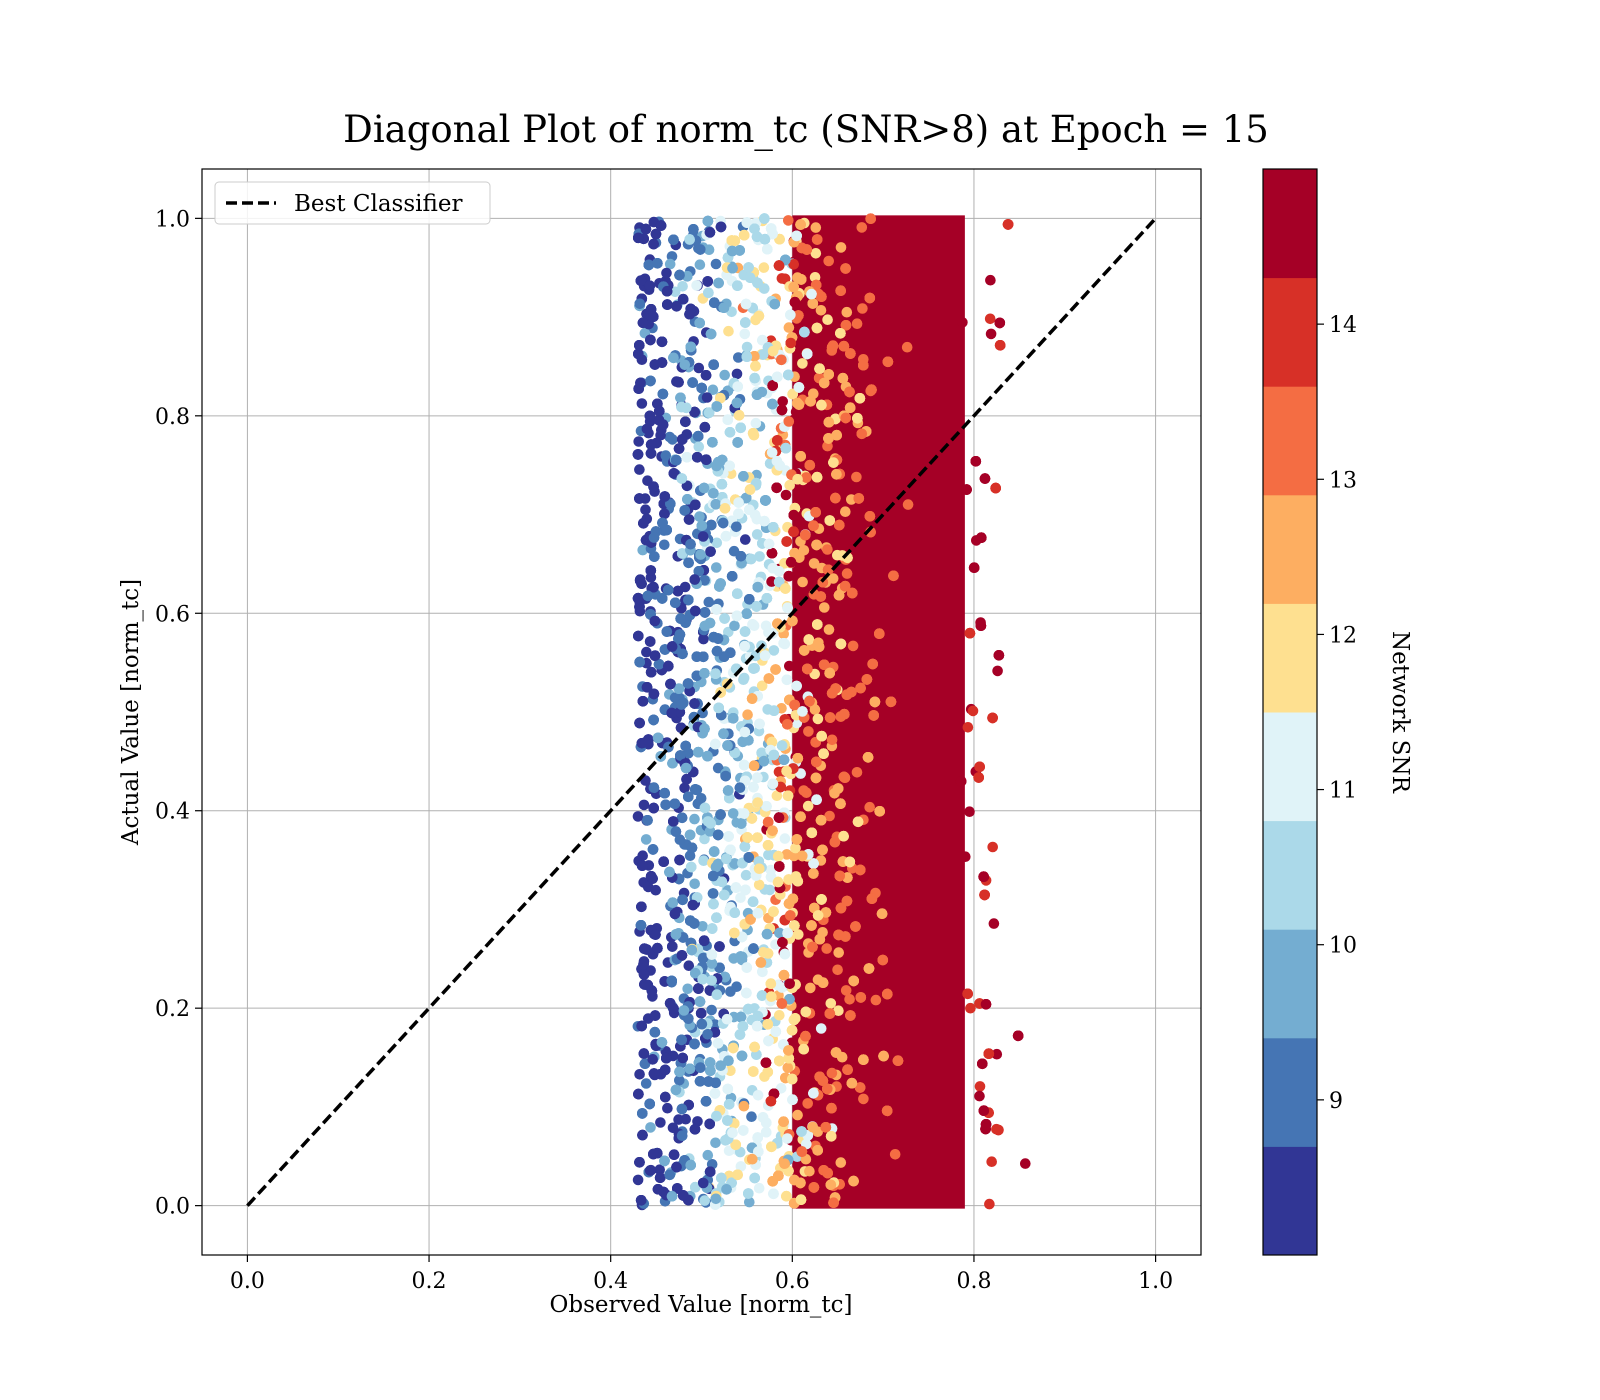 The width and height of the screenshot is (1600, 1400). Describe the element at coordinates (701, 1274) in the screenshot. I see `x-axis-ticks: 0.0 0.2 0.4 0.6 0.8 1.0` at that location.